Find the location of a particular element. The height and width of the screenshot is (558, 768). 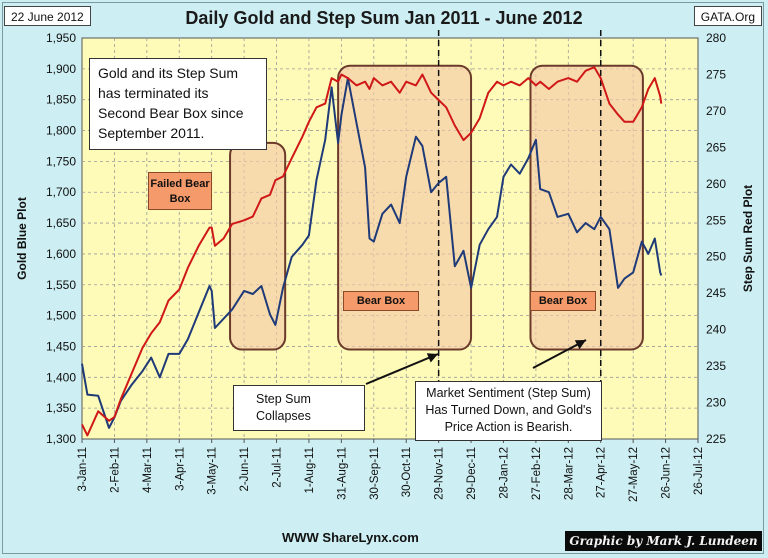

left-tick-label: 1,950 is located at coordinates (61, 38).